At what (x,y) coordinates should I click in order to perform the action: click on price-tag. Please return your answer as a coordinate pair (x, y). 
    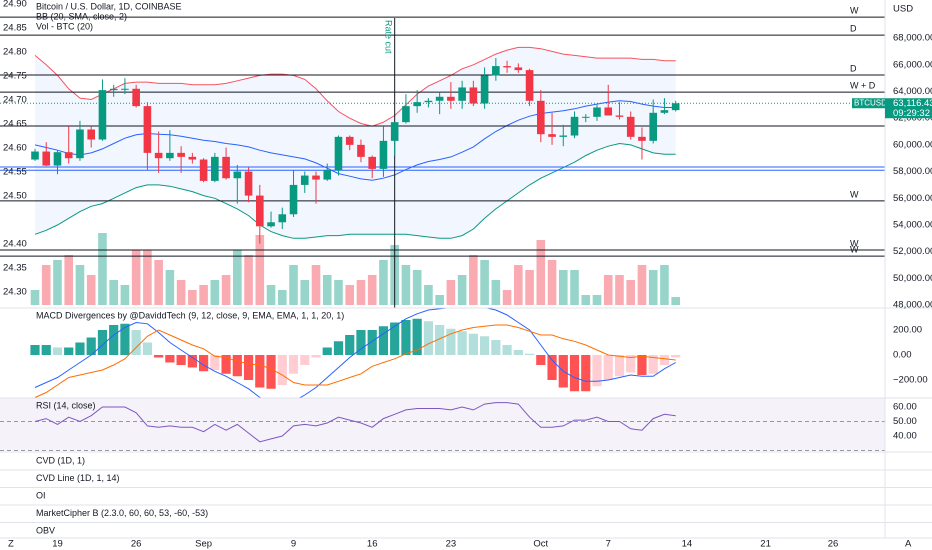
    Looking at the image, I should click on (908, 108).